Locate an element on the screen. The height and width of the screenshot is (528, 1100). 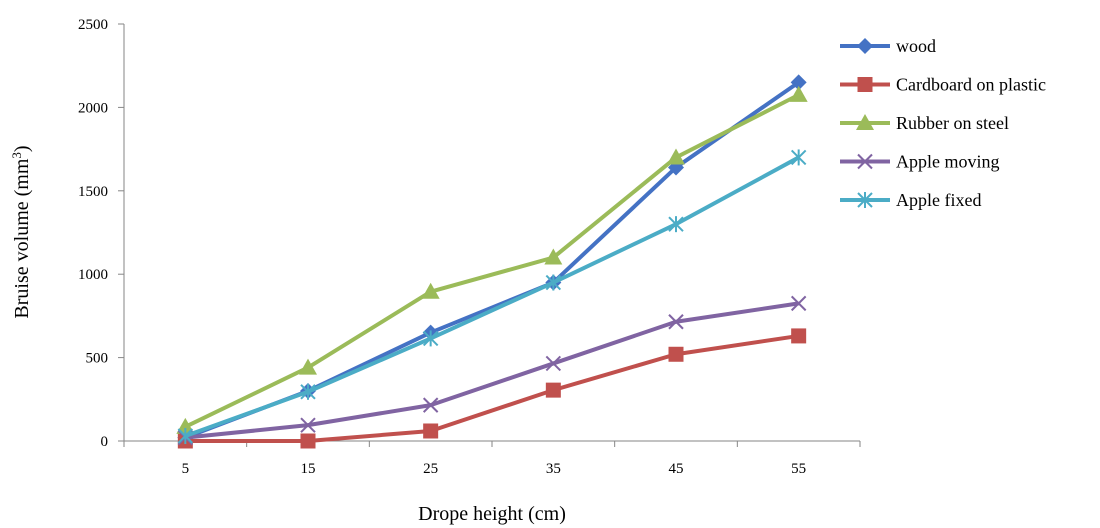
series-cardboard-on-plastic is located at coordinates (492, 388).